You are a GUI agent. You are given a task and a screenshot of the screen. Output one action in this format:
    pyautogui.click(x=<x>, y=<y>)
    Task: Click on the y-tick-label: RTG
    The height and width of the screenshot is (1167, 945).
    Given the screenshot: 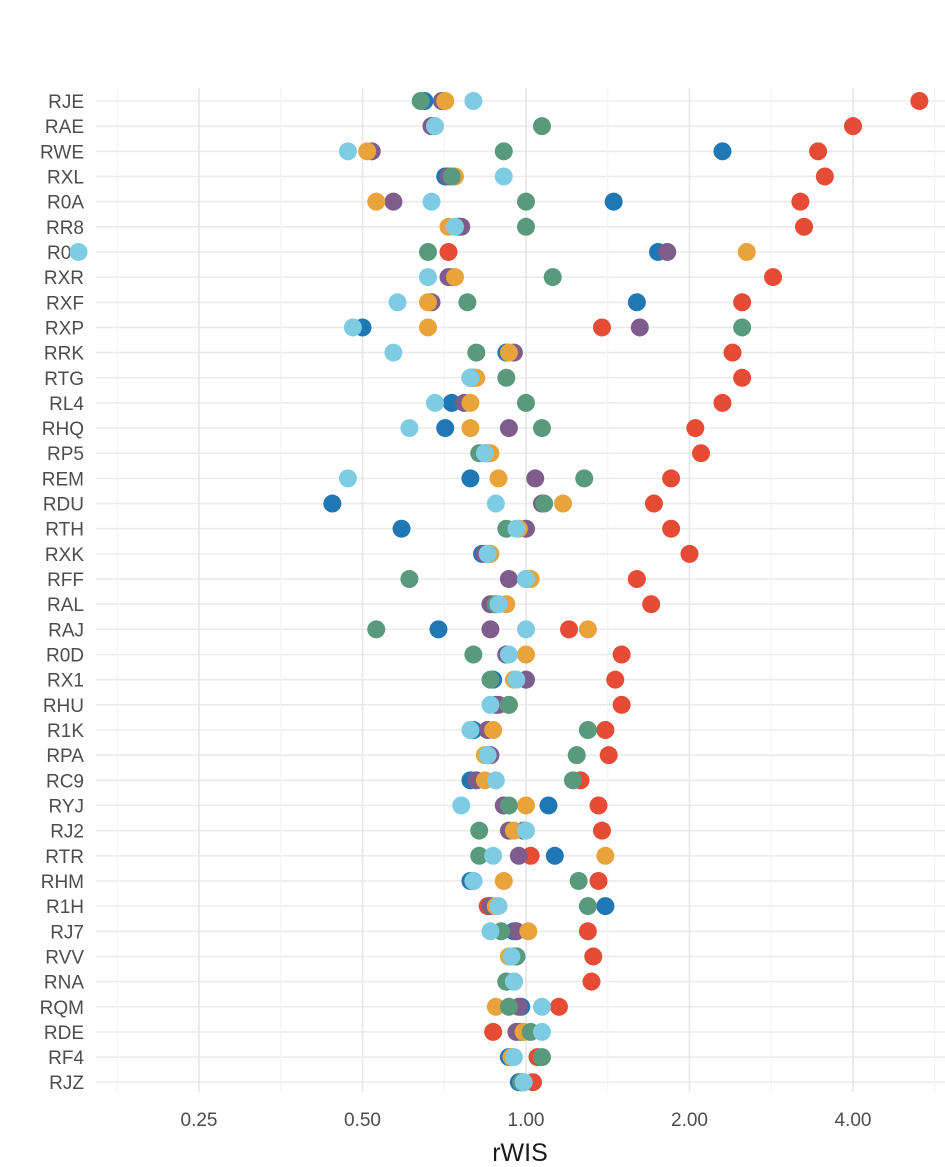 What is the action you would take?
    pyautogui.click(x=64, y=379)
    